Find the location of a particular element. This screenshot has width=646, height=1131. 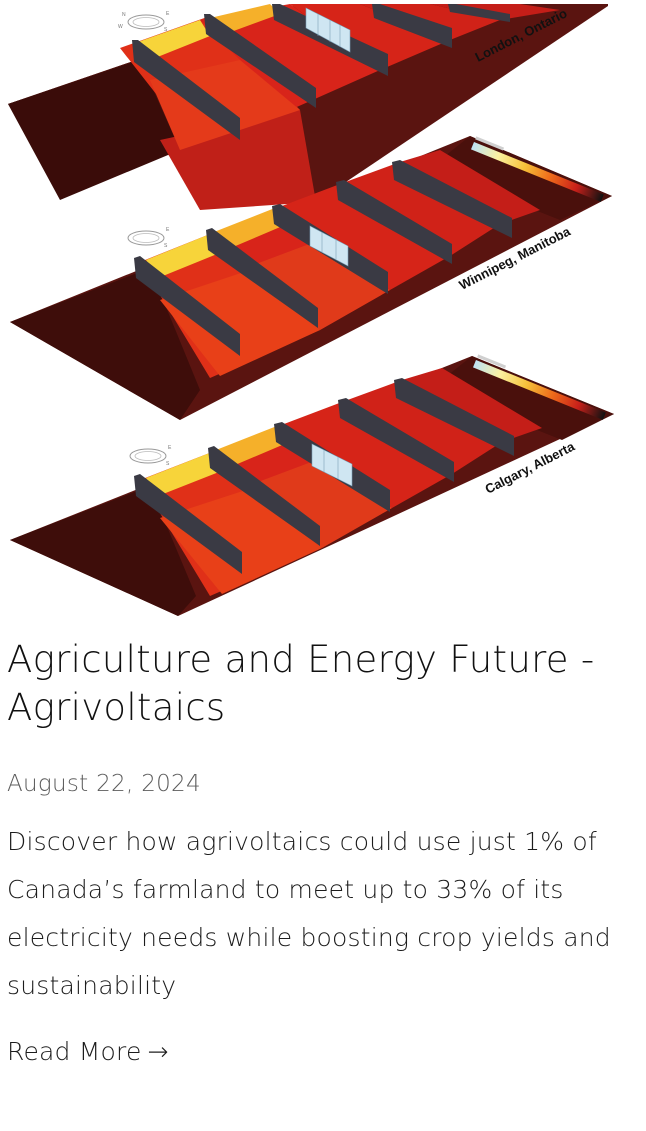

article-date: August 22, 2024 is located at coordinates (104, 784).